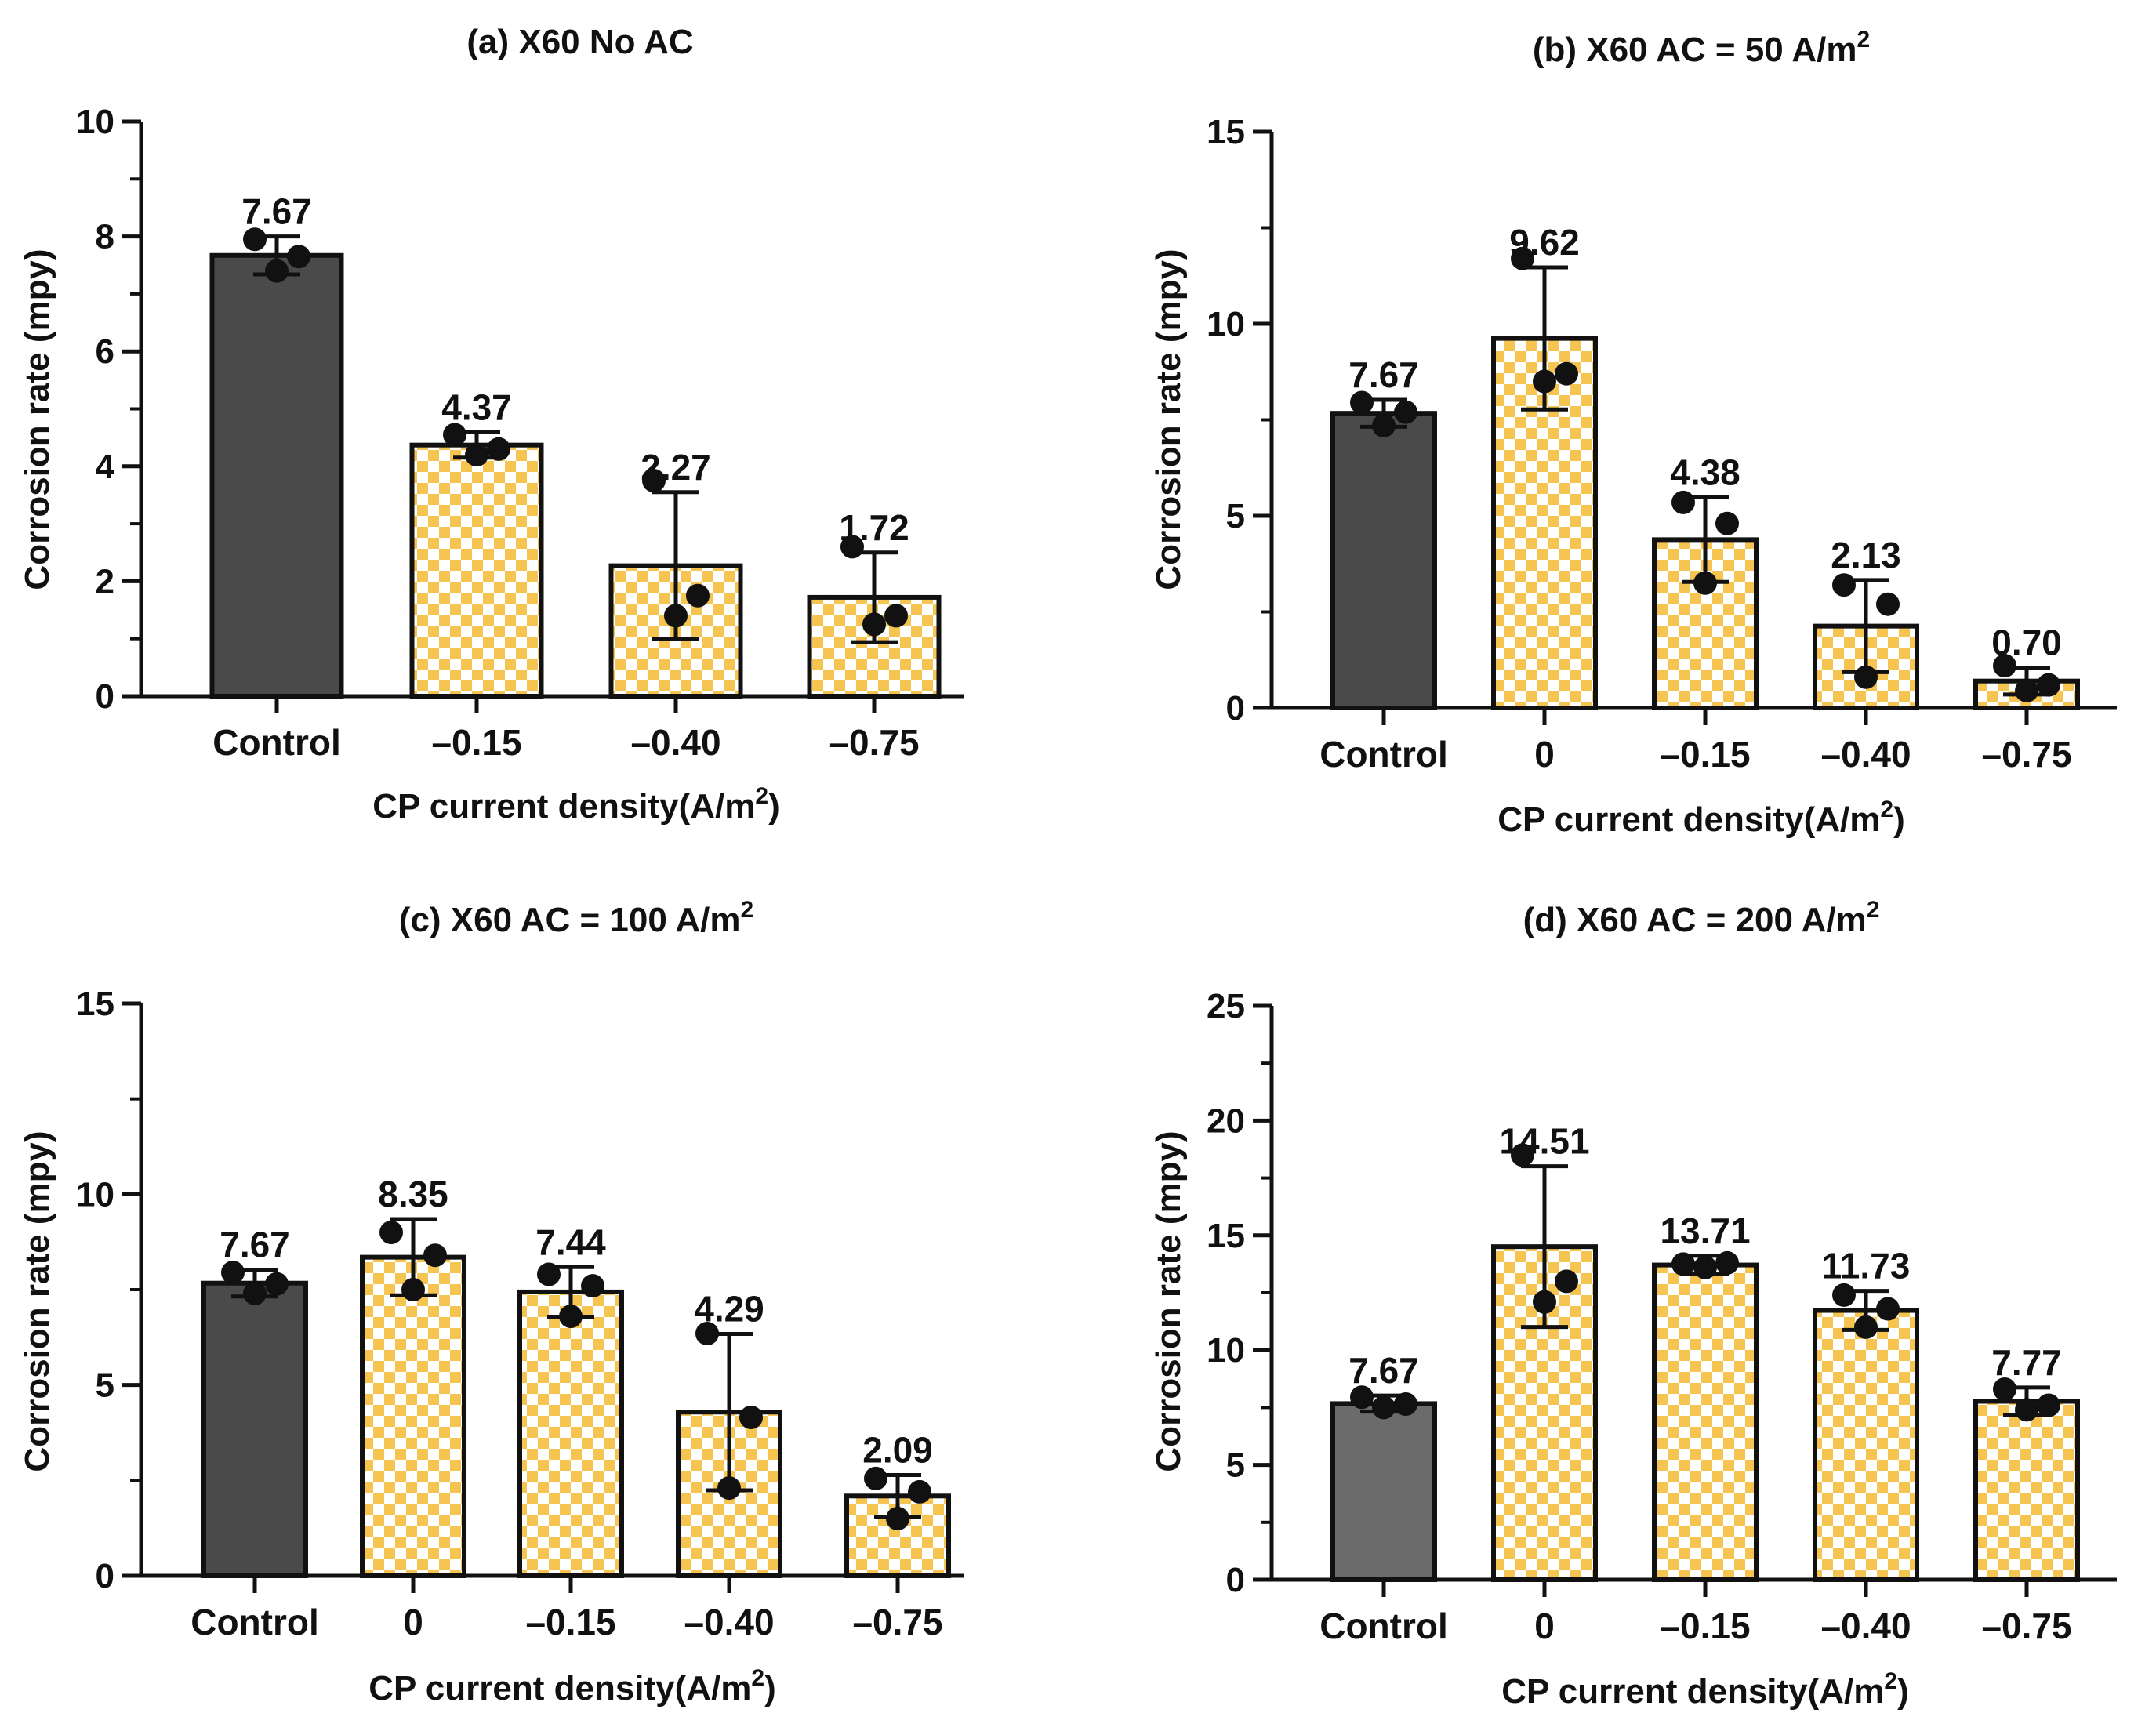 The height and width of the screenshot is (1731, 2156). Describe the element at coordinates (1544, 1141) in the screenshot. I see `value-label: 14.51` at that location.